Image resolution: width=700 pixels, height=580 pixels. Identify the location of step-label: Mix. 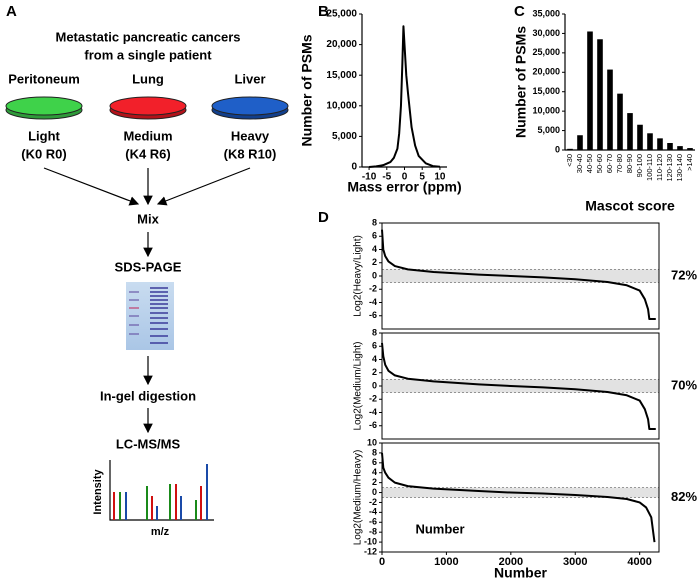
(148, 218).